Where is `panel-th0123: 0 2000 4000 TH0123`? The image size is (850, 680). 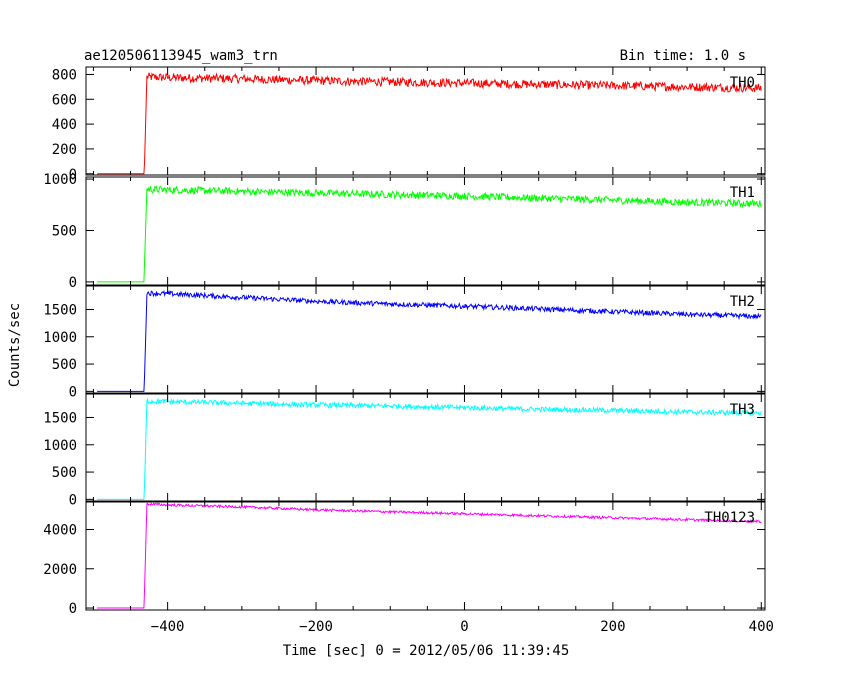 panel-th0123: 0 2000 4000 TH0123 is located at coordinates (404, 559).